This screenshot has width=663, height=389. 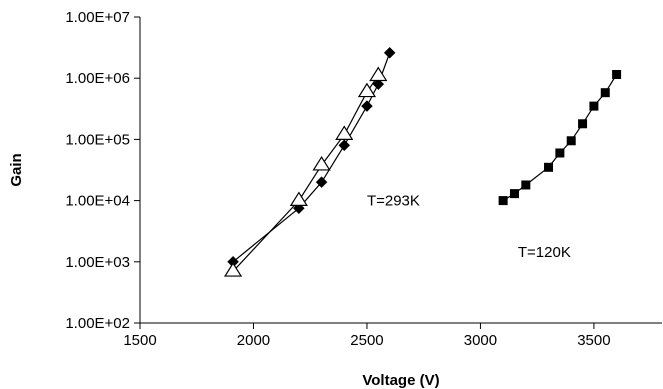 I want to click on y-tick-label: 1.00E+02, so click(x=97, y=323).